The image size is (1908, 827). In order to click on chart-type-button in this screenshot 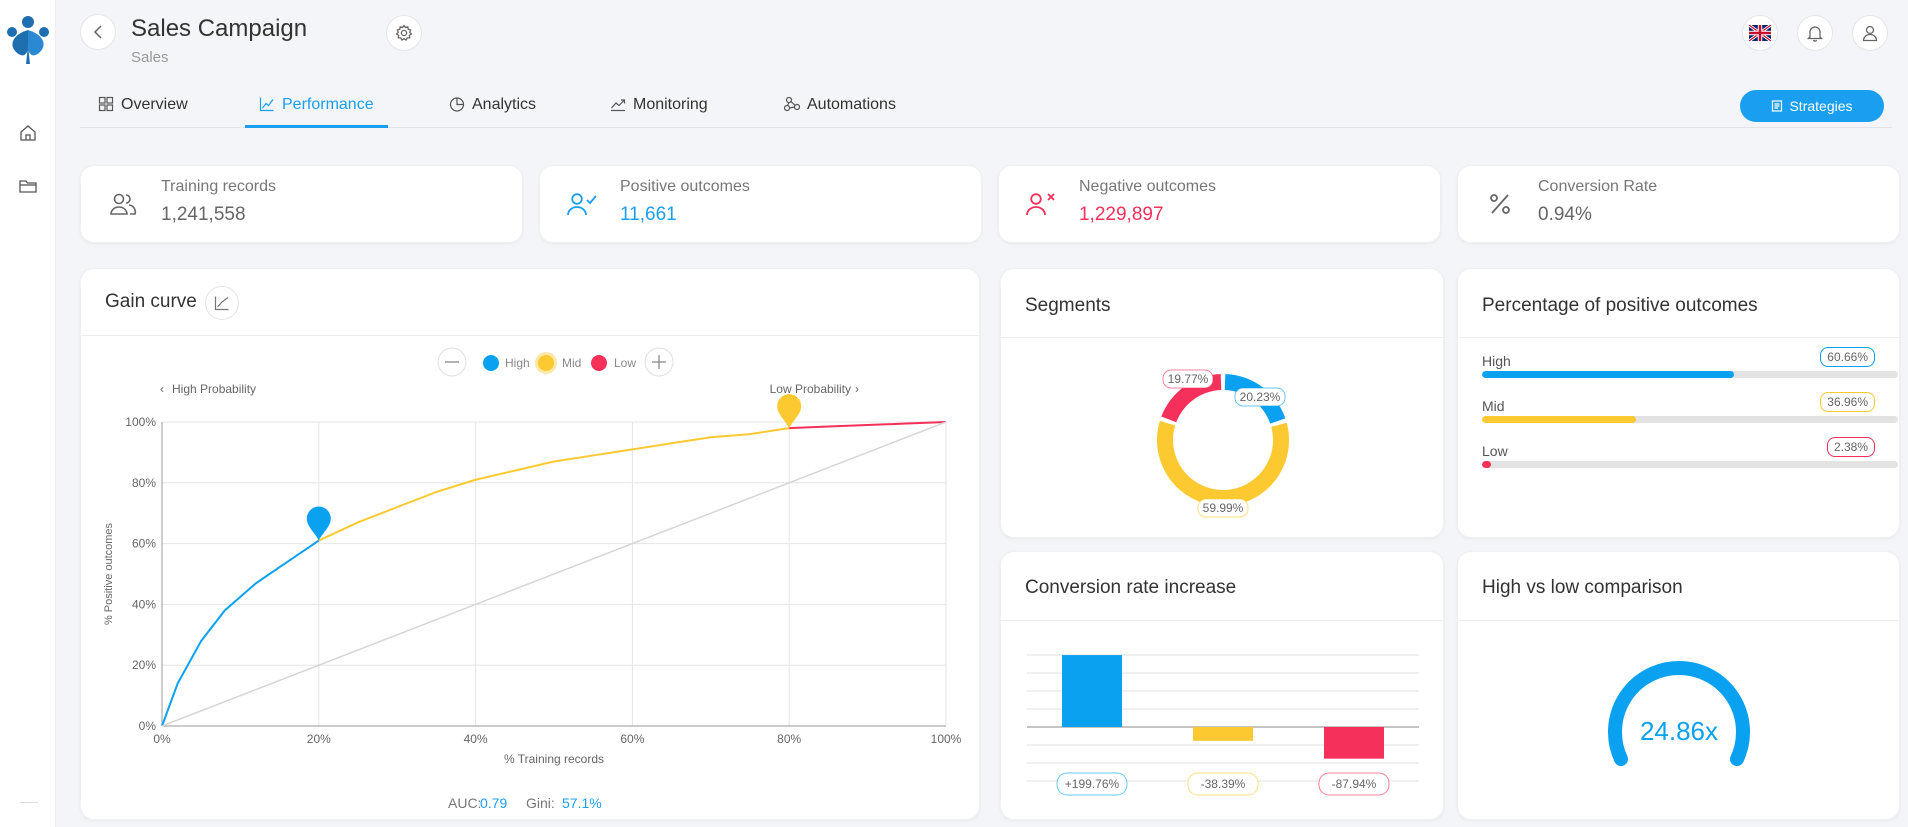, I will do `click(222, 303)`.